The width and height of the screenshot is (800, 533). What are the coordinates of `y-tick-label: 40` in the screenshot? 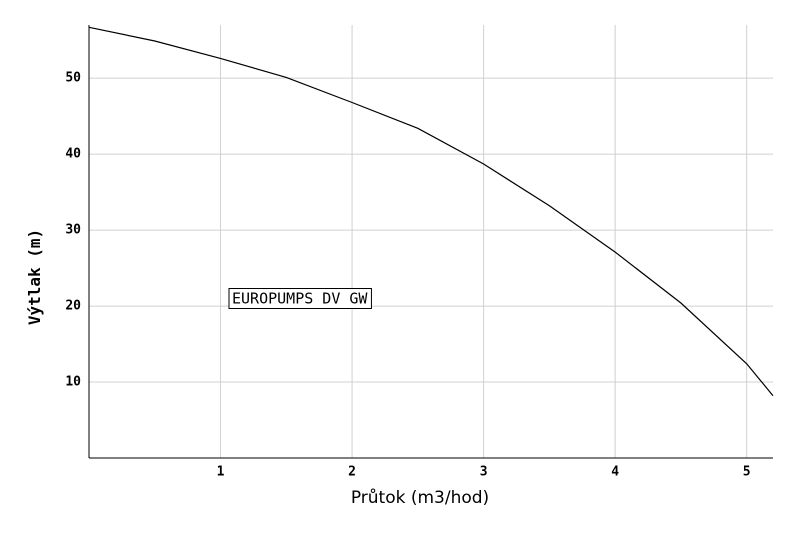 It's located at (73, 154).